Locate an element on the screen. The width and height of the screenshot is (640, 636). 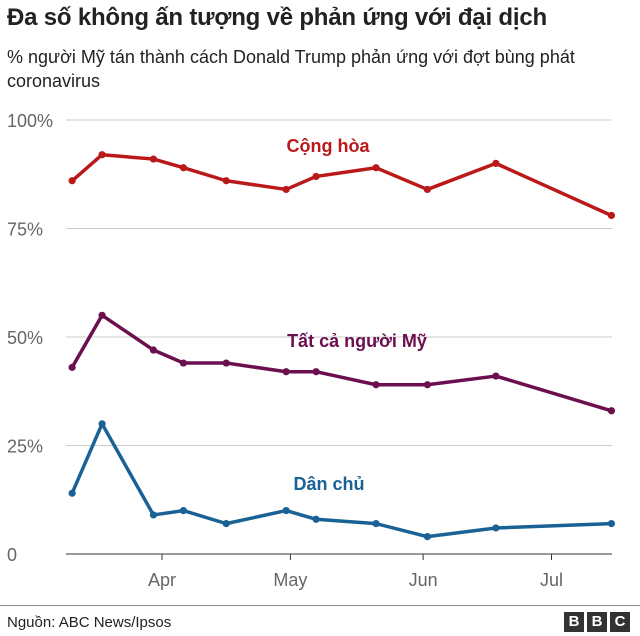
y-tick-label: 25% is located at coordinates (25, 447).